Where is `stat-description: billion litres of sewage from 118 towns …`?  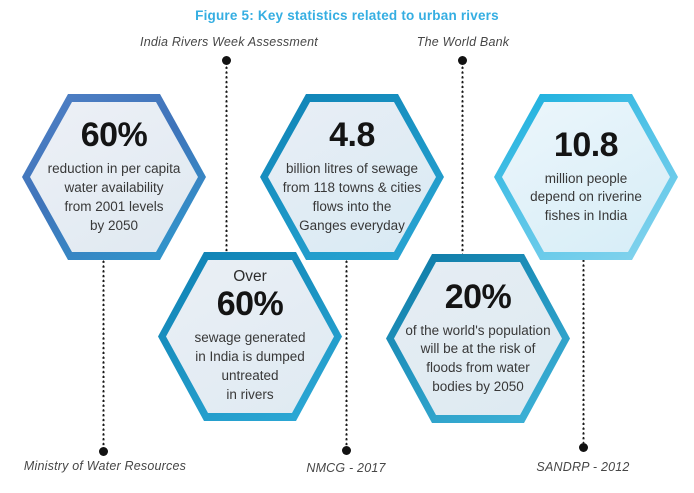
stat-description: billion litres of sewage from 118 towns … is located at coordinates (352, 197).